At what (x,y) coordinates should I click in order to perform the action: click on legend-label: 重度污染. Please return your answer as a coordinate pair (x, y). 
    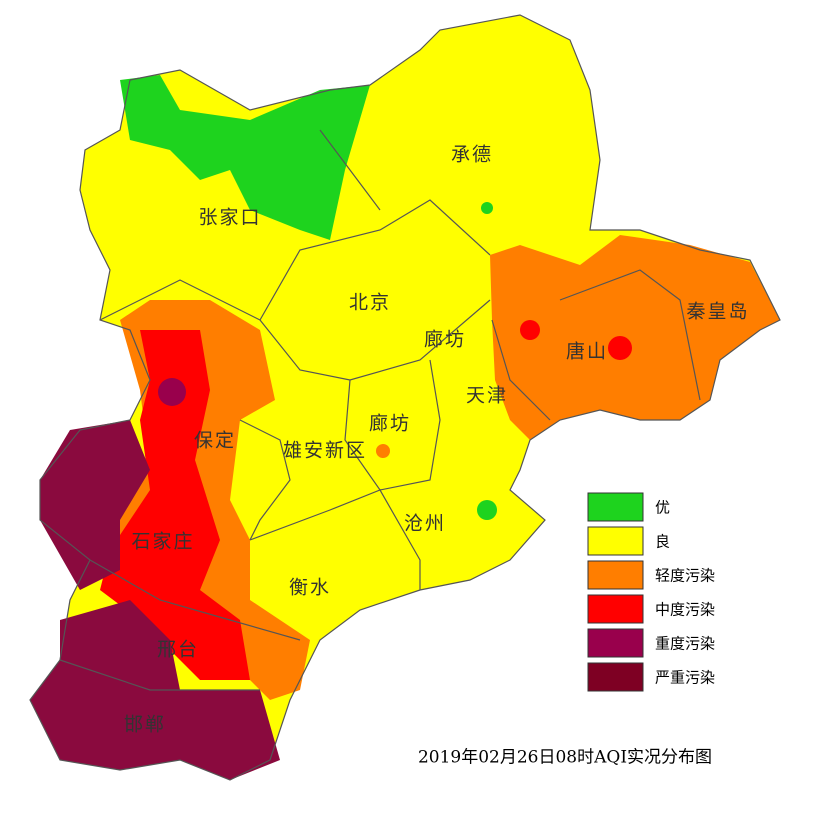
    Looking at the image, I should click on (685, 644).